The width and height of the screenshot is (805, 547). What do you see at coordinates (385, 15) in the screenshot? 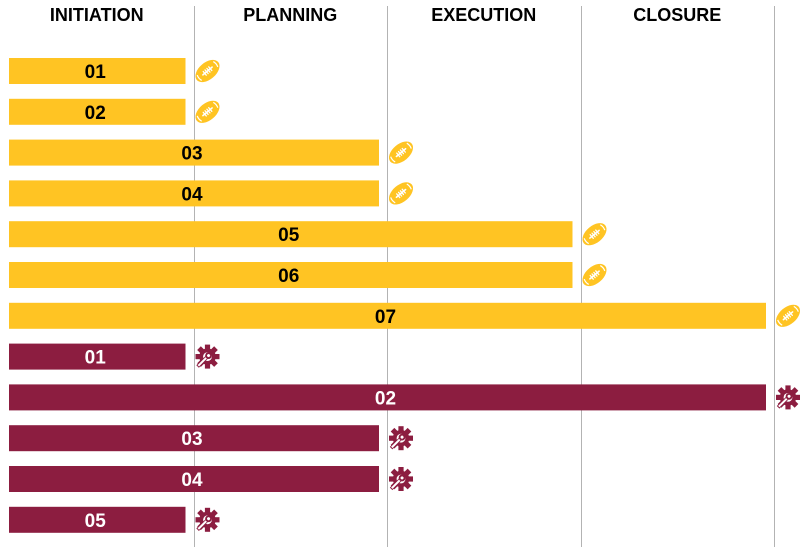
I see `phase-header: INITIATION PLANNING EXECUTION CLOSURE` at bounding box center [385, 15].